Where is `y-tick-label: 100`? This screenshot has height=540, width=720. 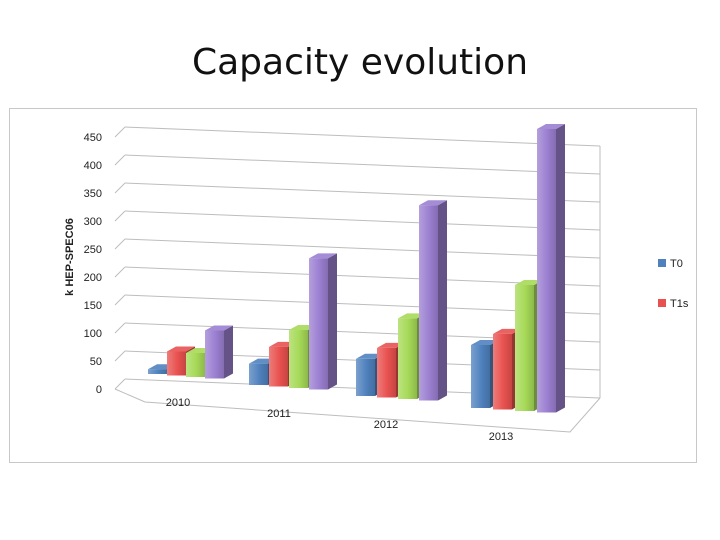 y-tick-label: 100 is located at coordinates (93, 334).